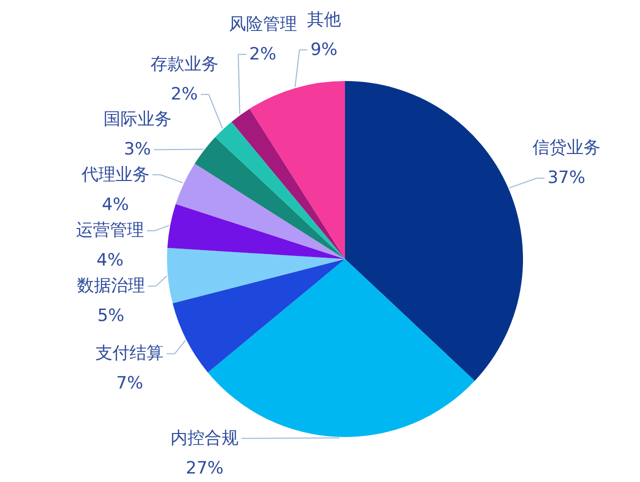 The height and width of the screenshot is (482, 640). Describe the element at coordinates (184, 64) in the screenshot. I see `slice-label: 存款业务` at that location.